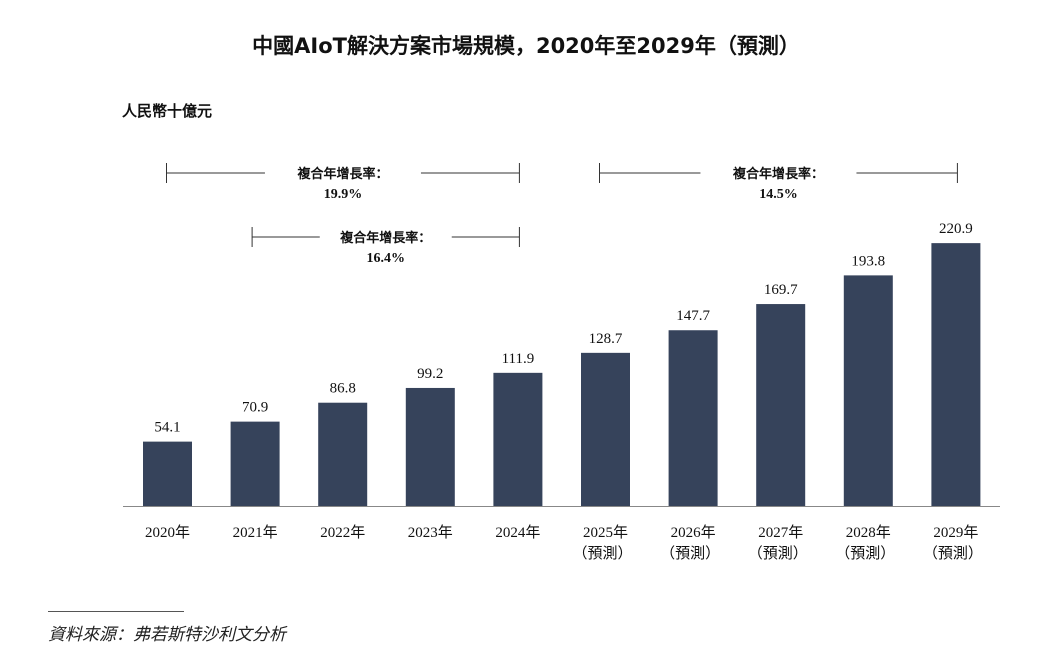  I want to click on x-tick-label: 2023年, so click(430, 532).